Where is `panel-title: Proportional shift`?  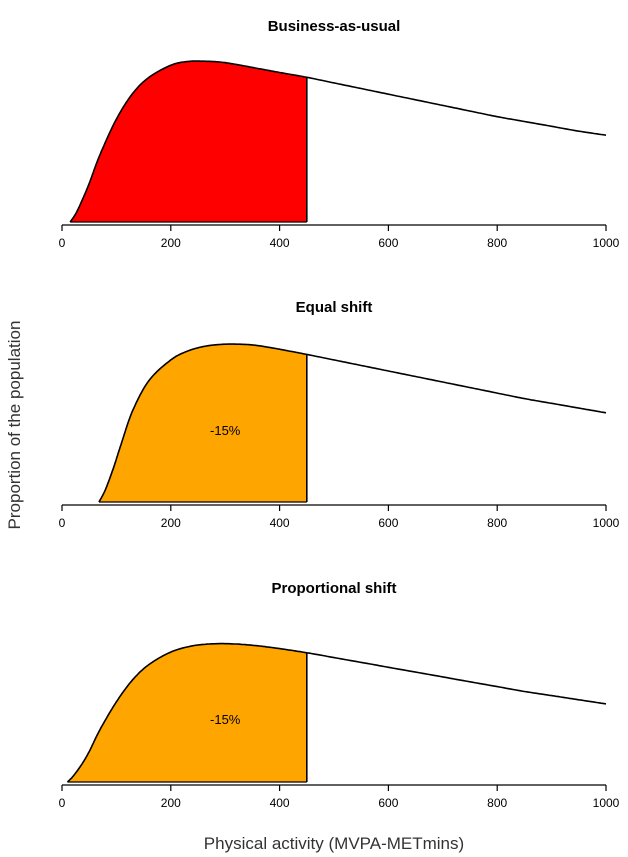 panel-title: Proportional shift is located at coordinates (334, 588).